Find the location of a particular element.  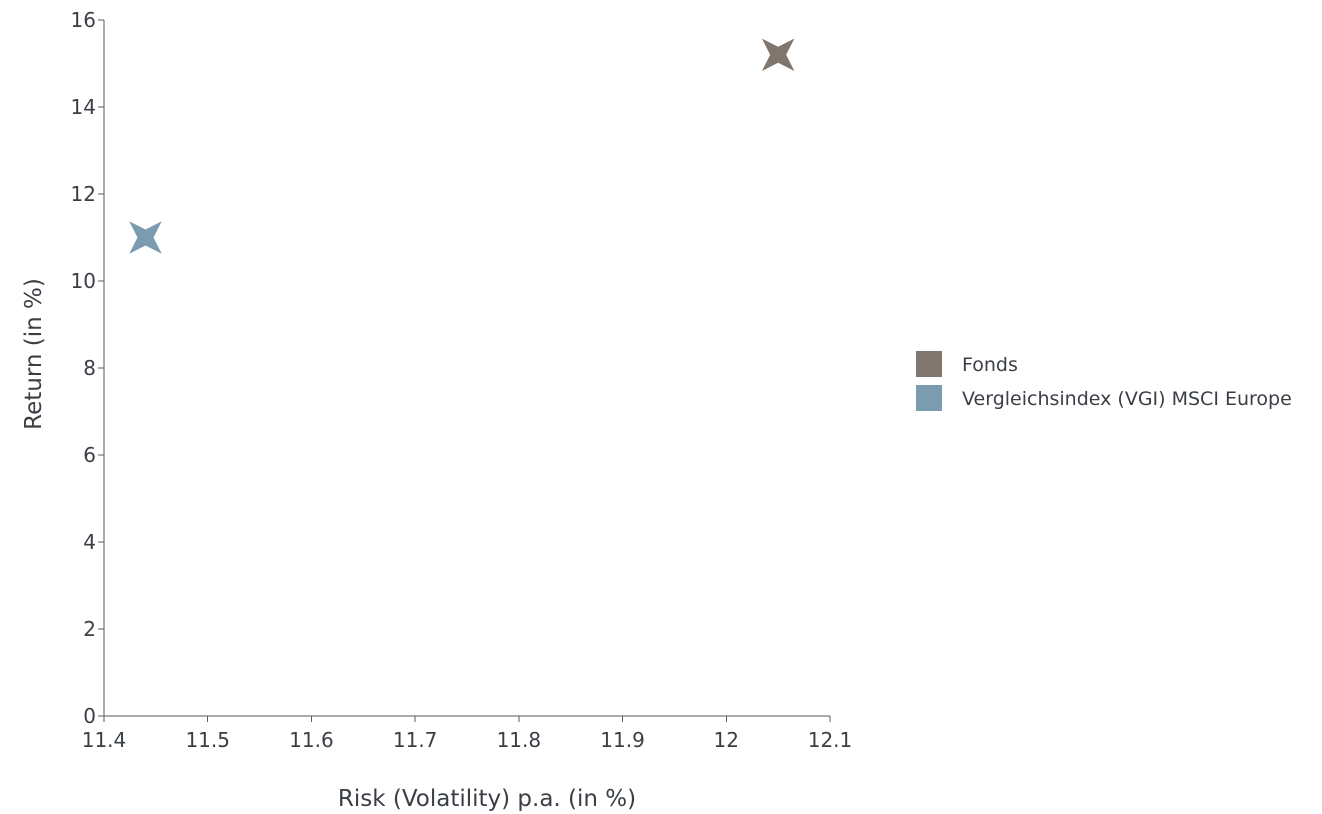

y-tick-label: 0 is located at coordinates (89, 716).